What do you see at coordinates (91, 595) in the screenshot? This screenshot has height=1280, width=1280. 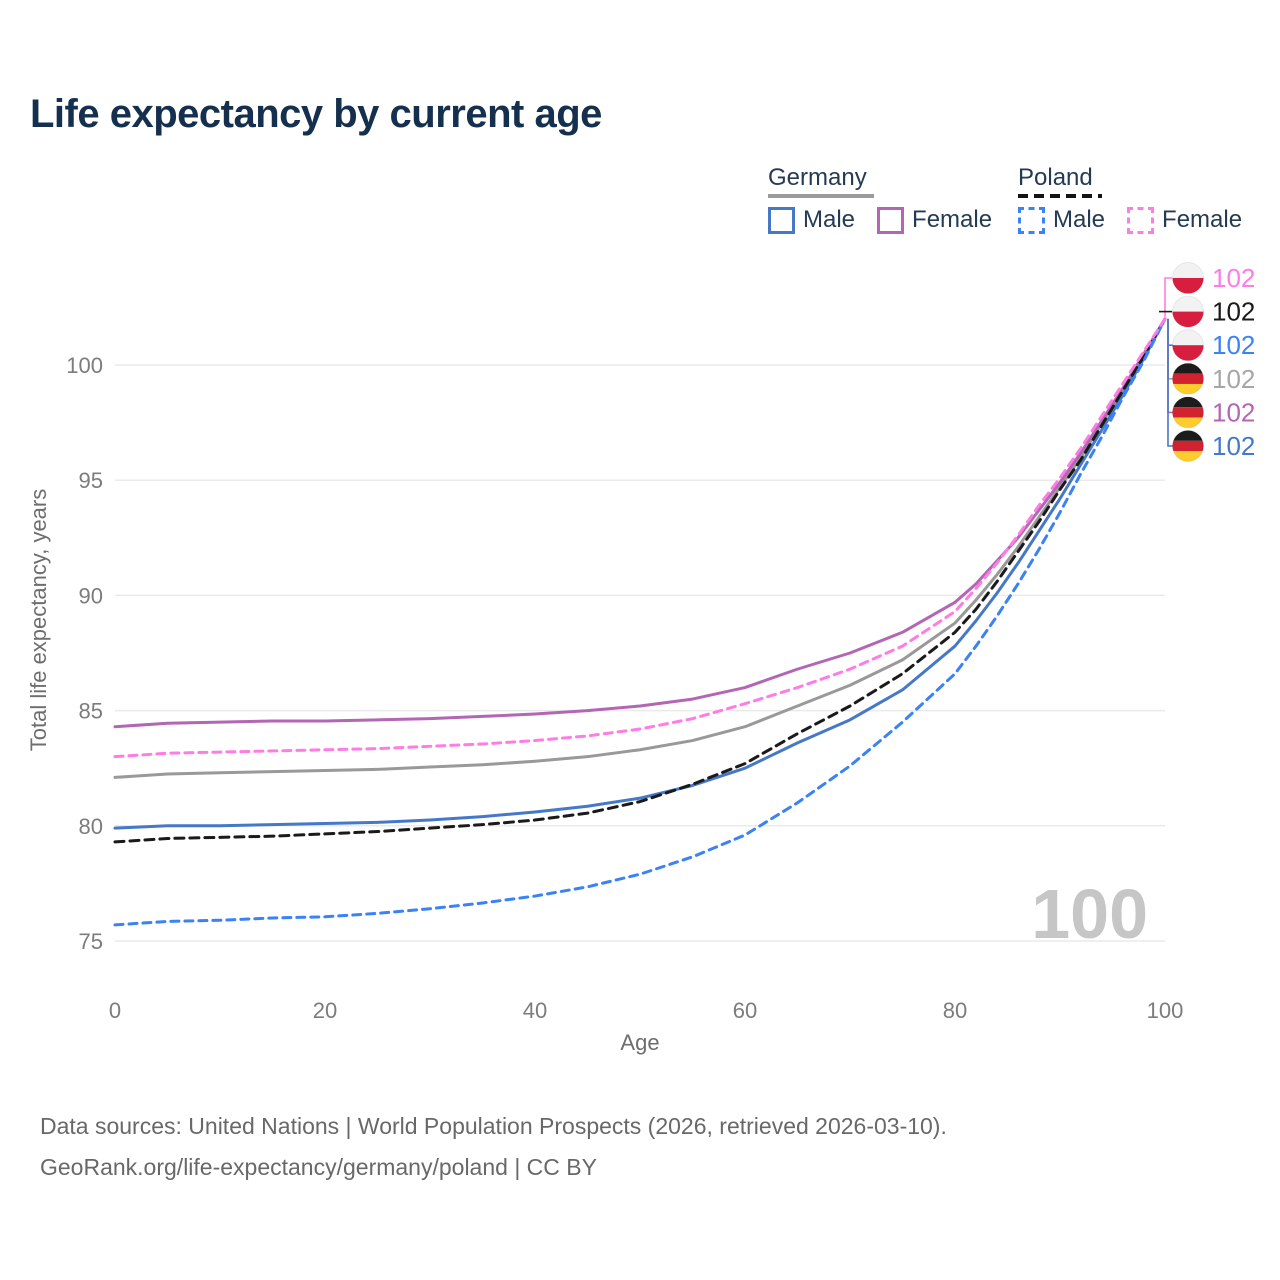 I see `y-tick-label: 90` at bounding box center [91, 595].